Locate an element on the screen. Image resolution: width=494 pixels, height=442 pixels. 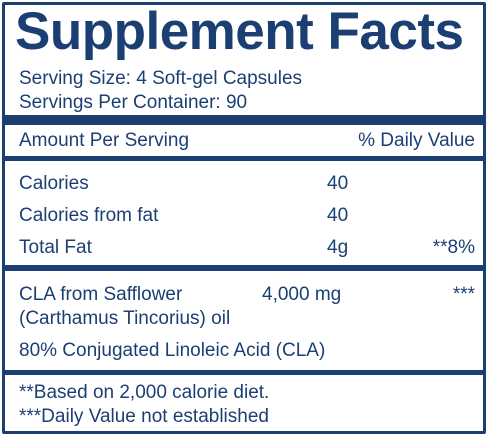
ingredient-dv: *** is located at coordinates (463, 294).